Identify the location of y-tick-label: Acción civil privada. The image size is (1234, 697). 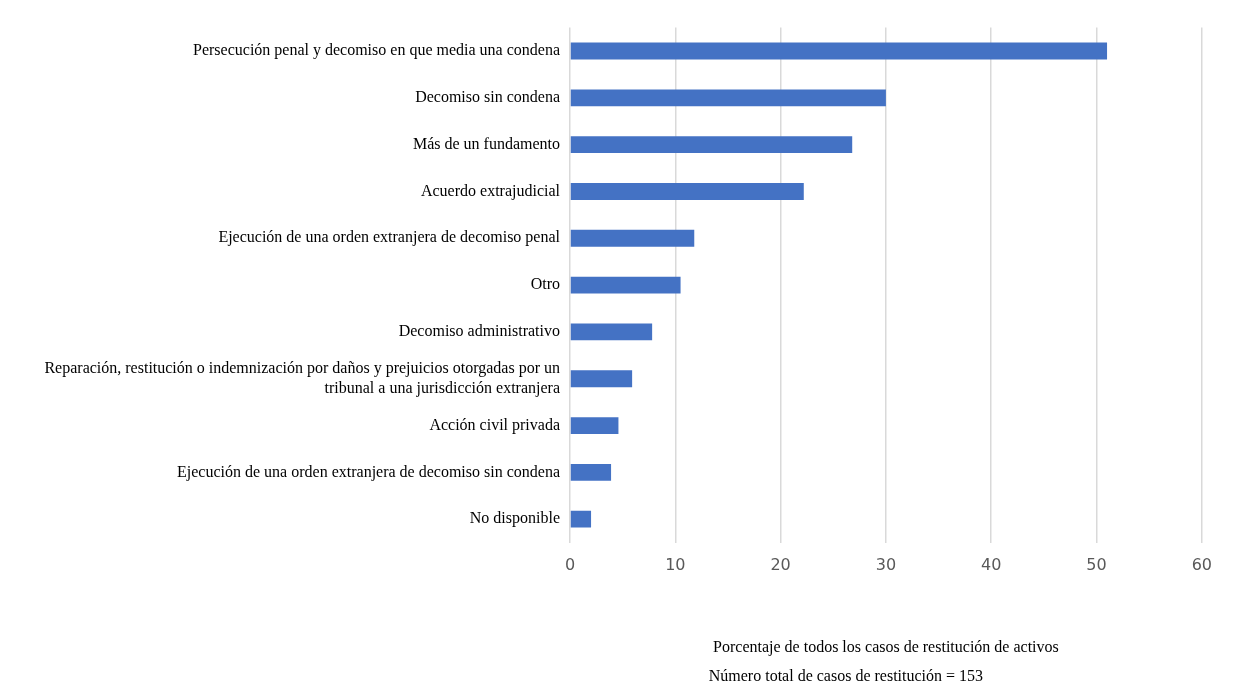
(494, 424).